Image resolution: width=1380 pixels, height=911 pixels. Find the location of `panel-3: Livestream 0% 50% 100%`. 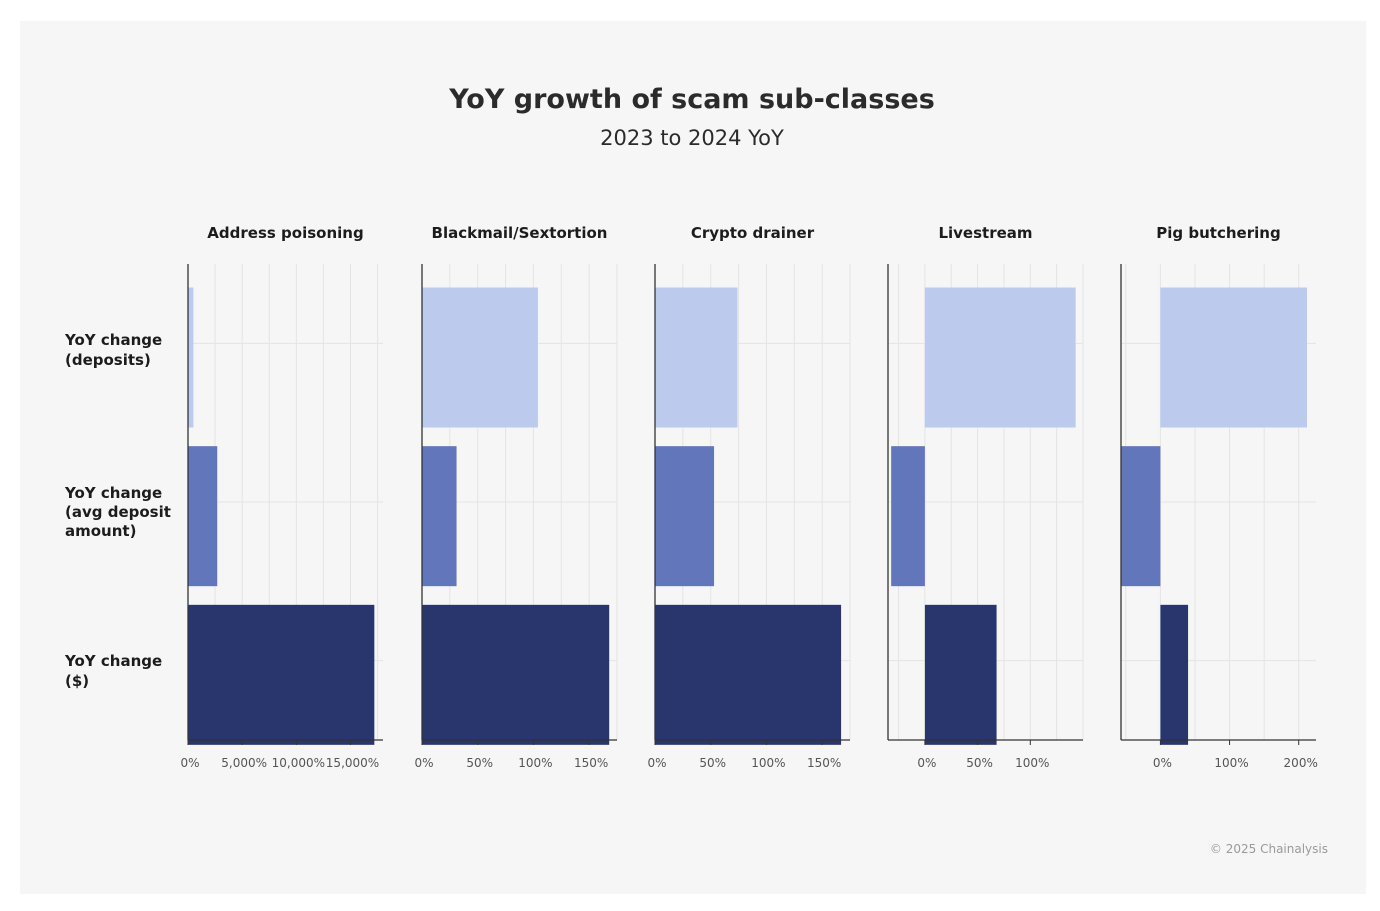

panel-3: Livestream 0% 50% 100% is located at coordinates (985, 497).